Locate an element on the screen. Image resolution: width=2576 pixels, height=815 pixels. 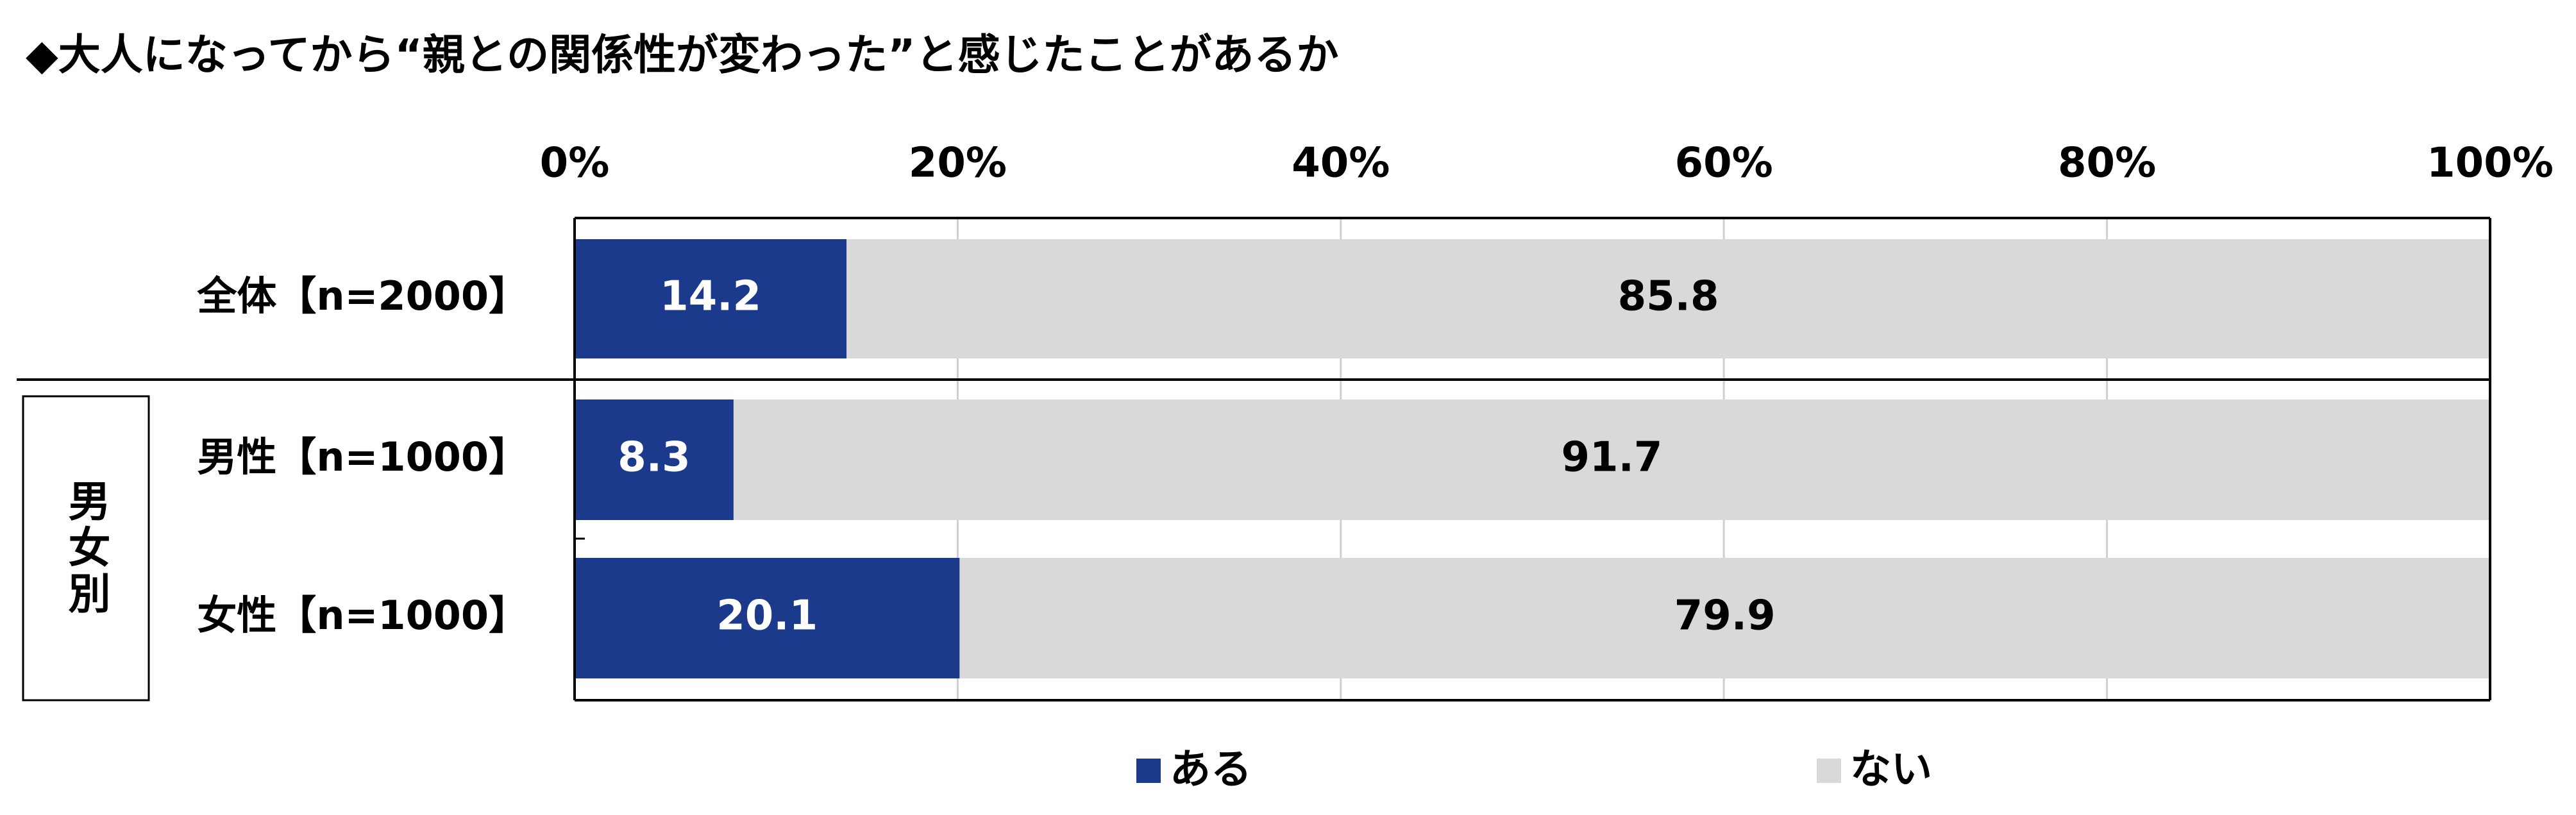
y-tick-label: 女性【n=1000】 is located at coordinates (362, 615).